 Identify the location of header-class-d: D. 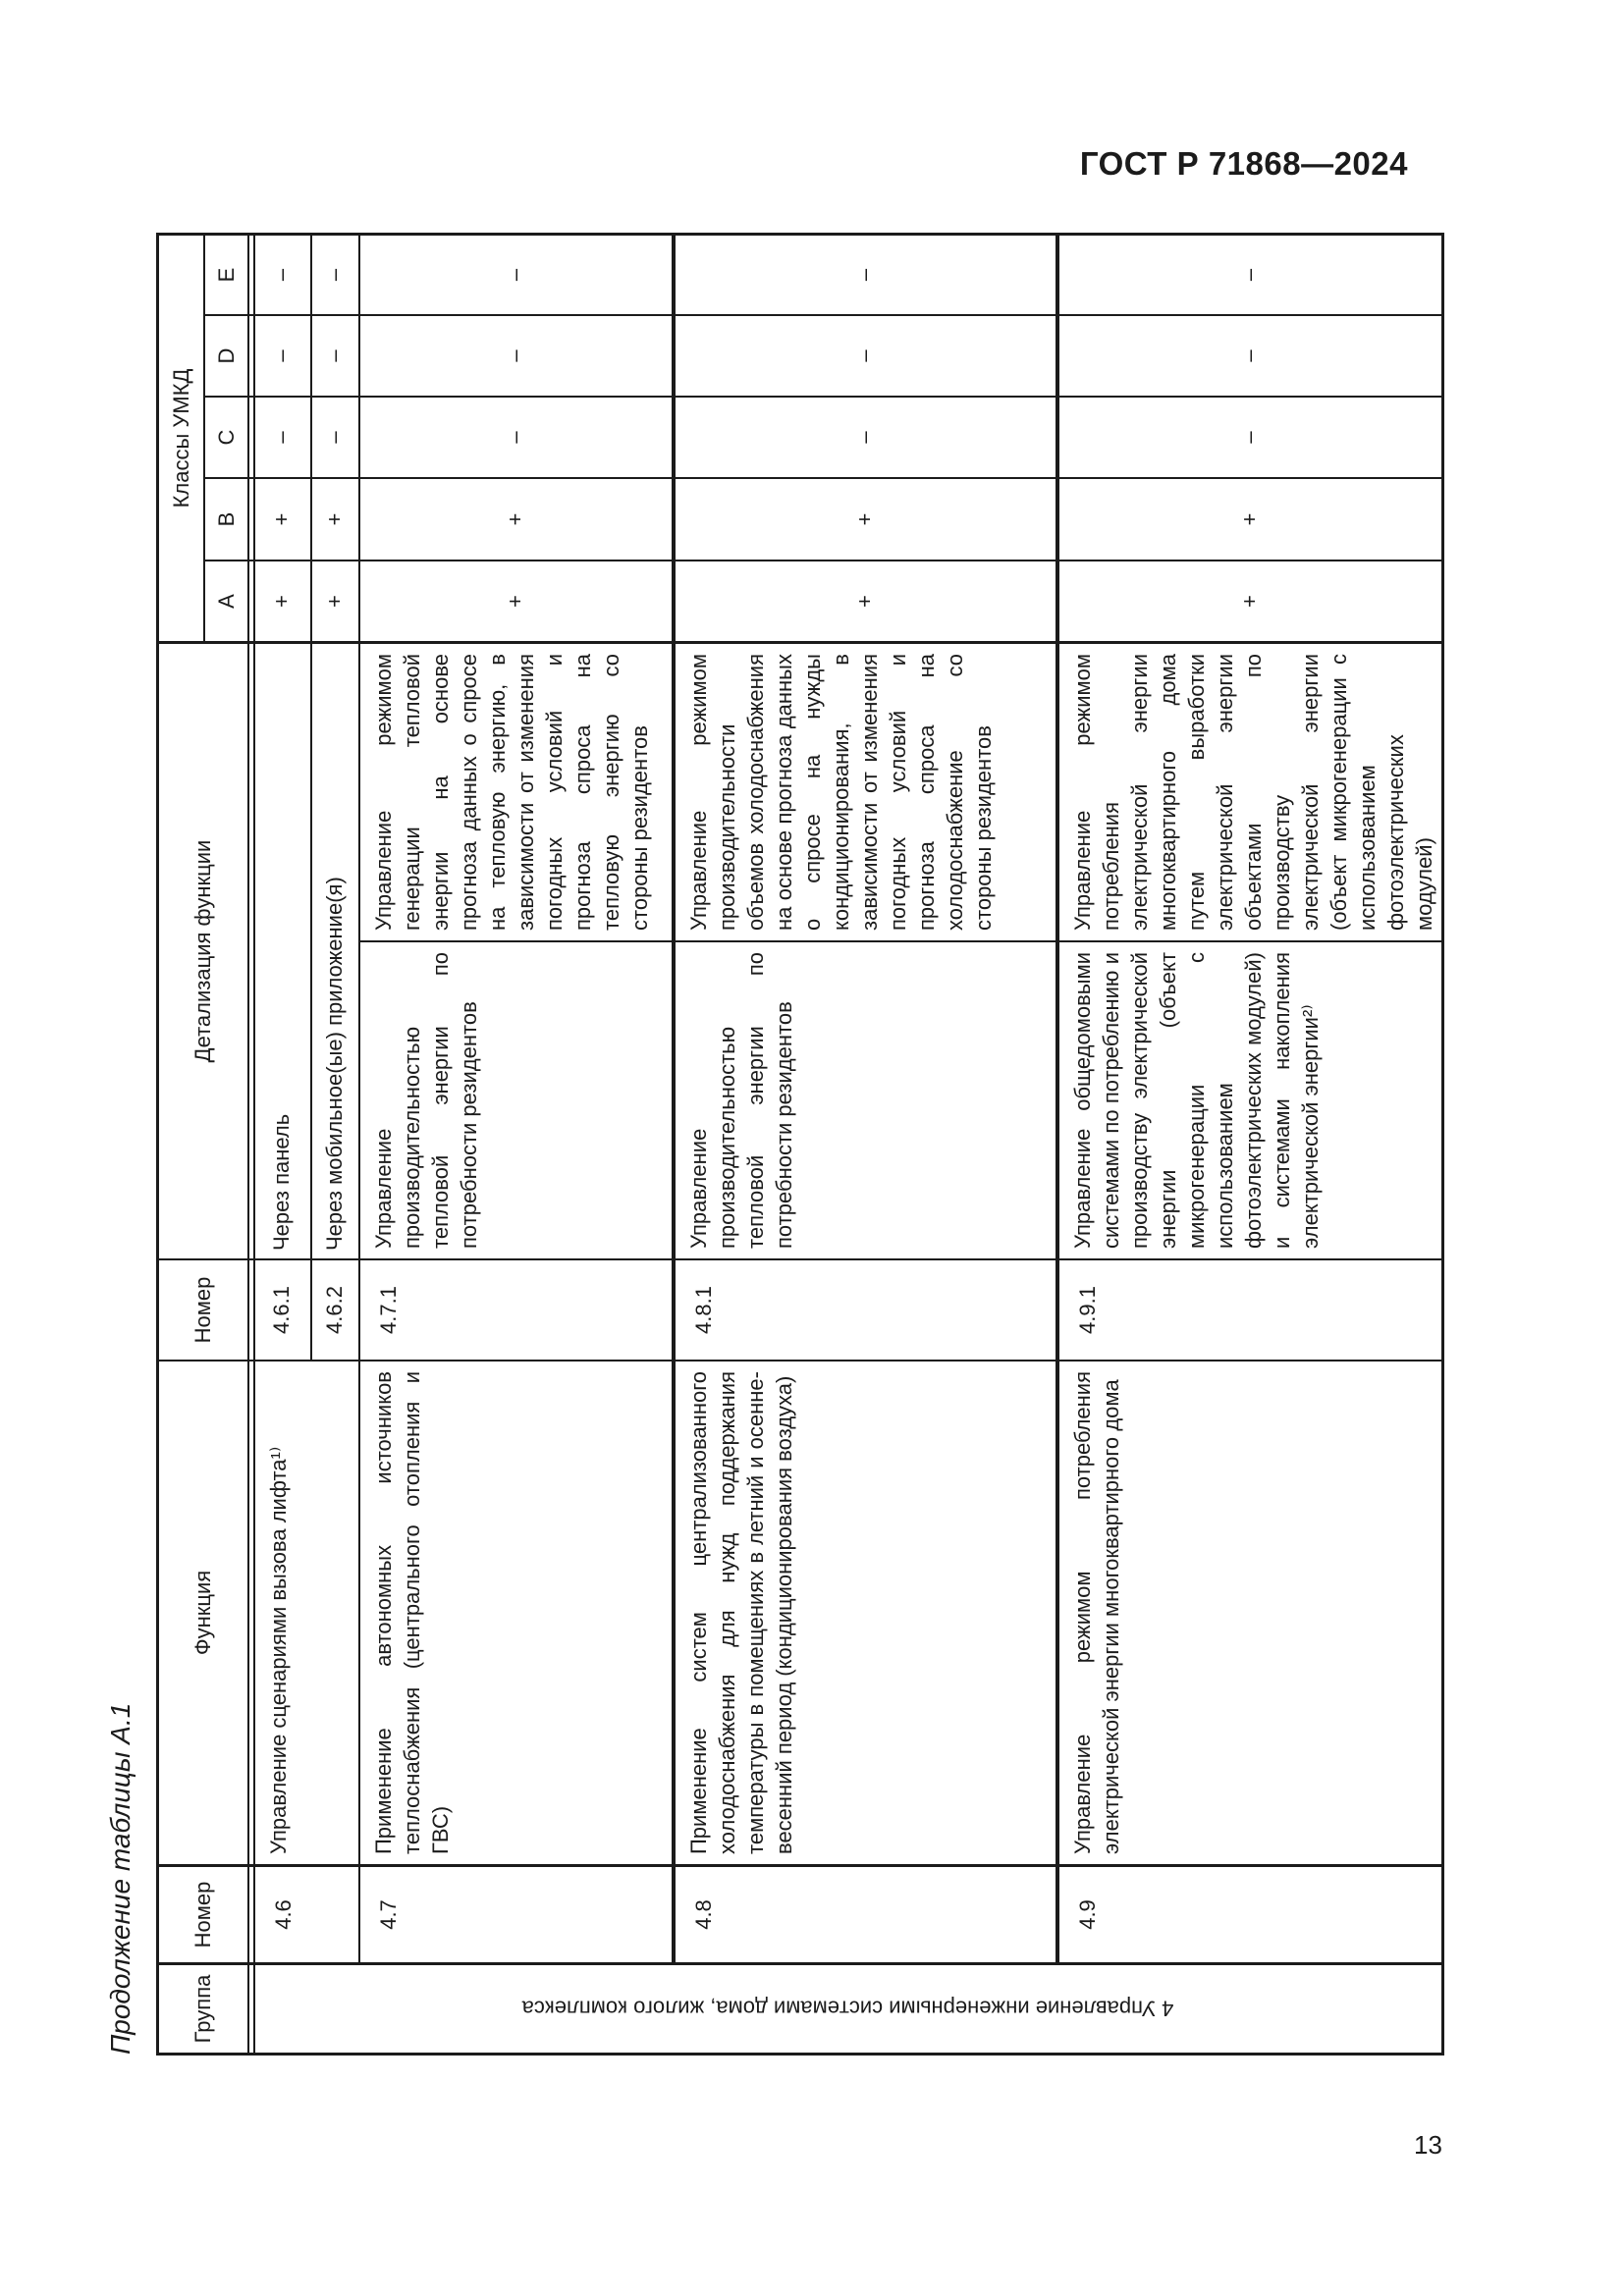
(226, 356).